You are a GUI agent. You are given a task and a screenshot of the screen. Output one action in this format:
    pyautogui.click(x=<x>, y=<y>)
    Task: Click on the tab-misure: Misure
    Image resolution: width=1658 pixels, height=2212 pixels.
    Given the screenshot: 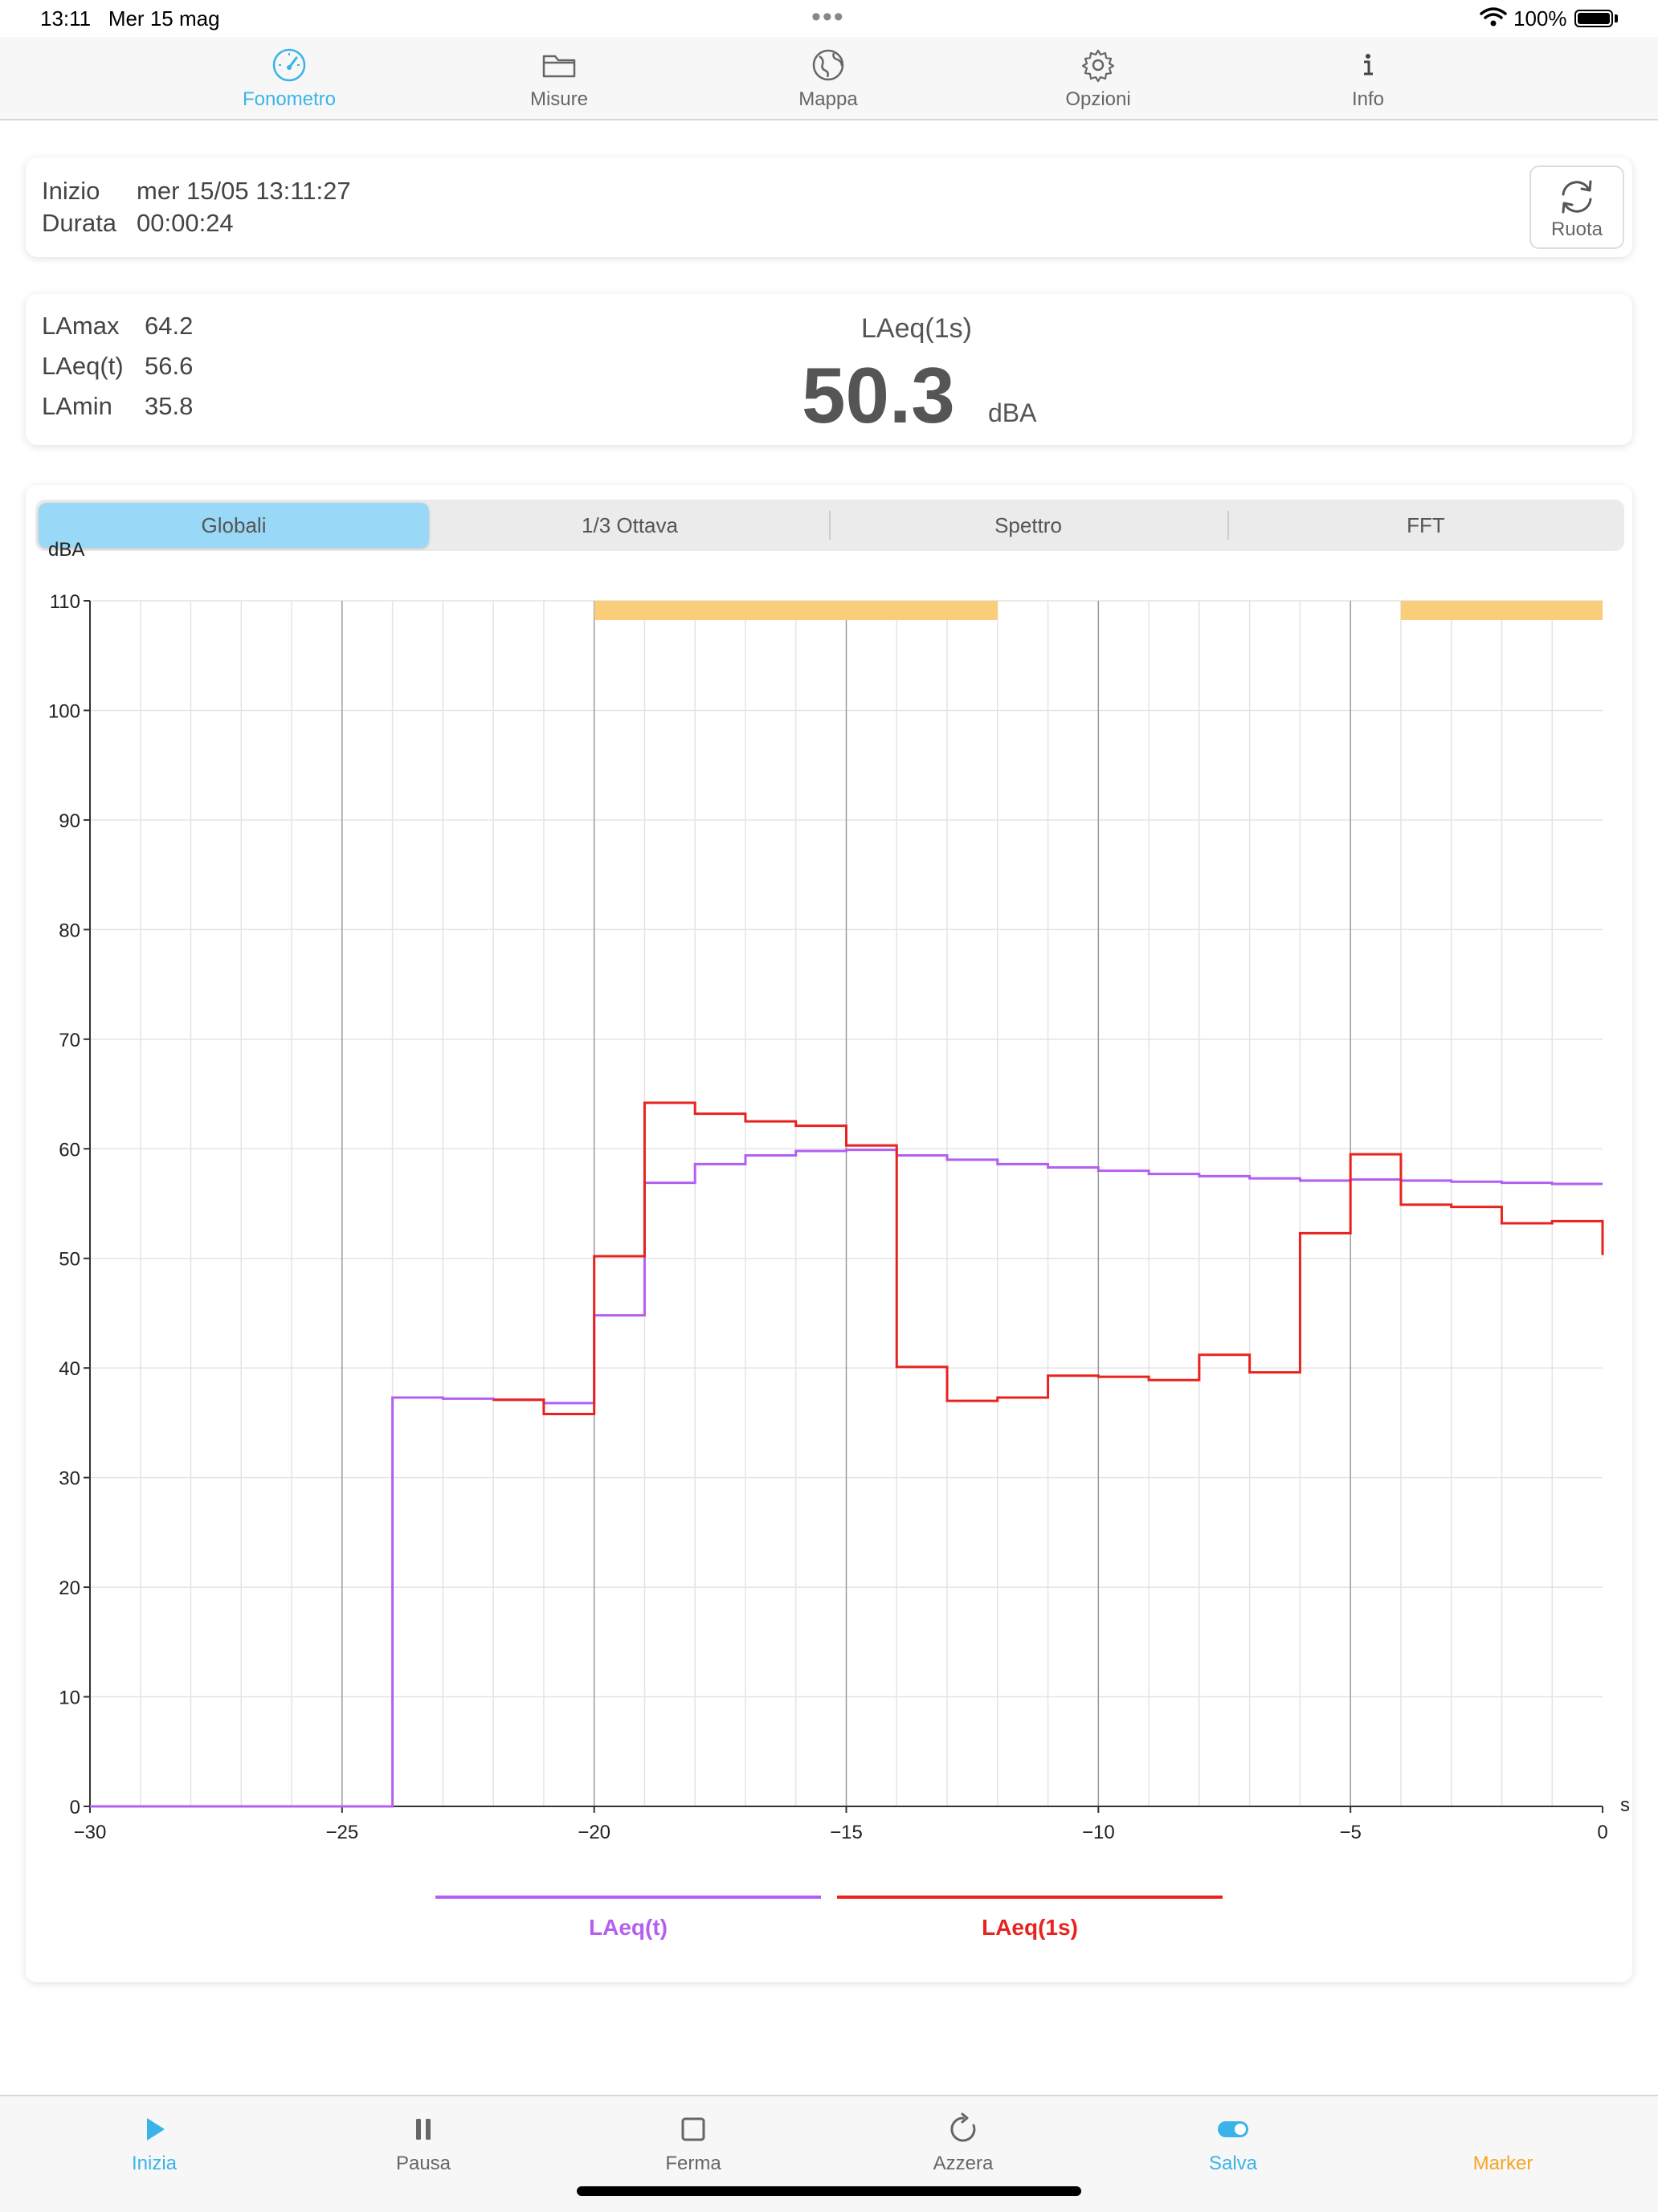 What is the action you would take?
    pyautogui.click(x=559, y=79)
    